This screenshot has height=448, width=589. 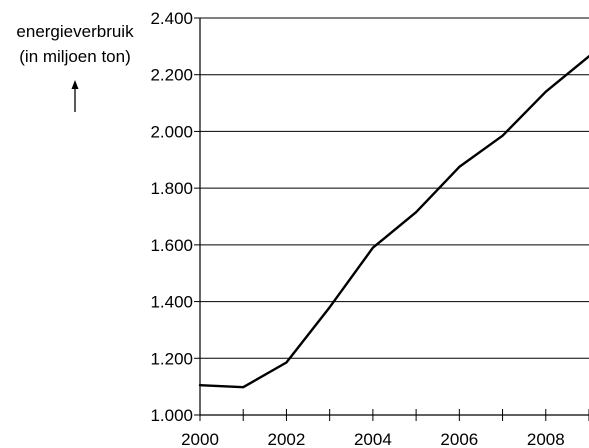 I want to click on y-tick-label: 2.200, so click(x=171, y=75).